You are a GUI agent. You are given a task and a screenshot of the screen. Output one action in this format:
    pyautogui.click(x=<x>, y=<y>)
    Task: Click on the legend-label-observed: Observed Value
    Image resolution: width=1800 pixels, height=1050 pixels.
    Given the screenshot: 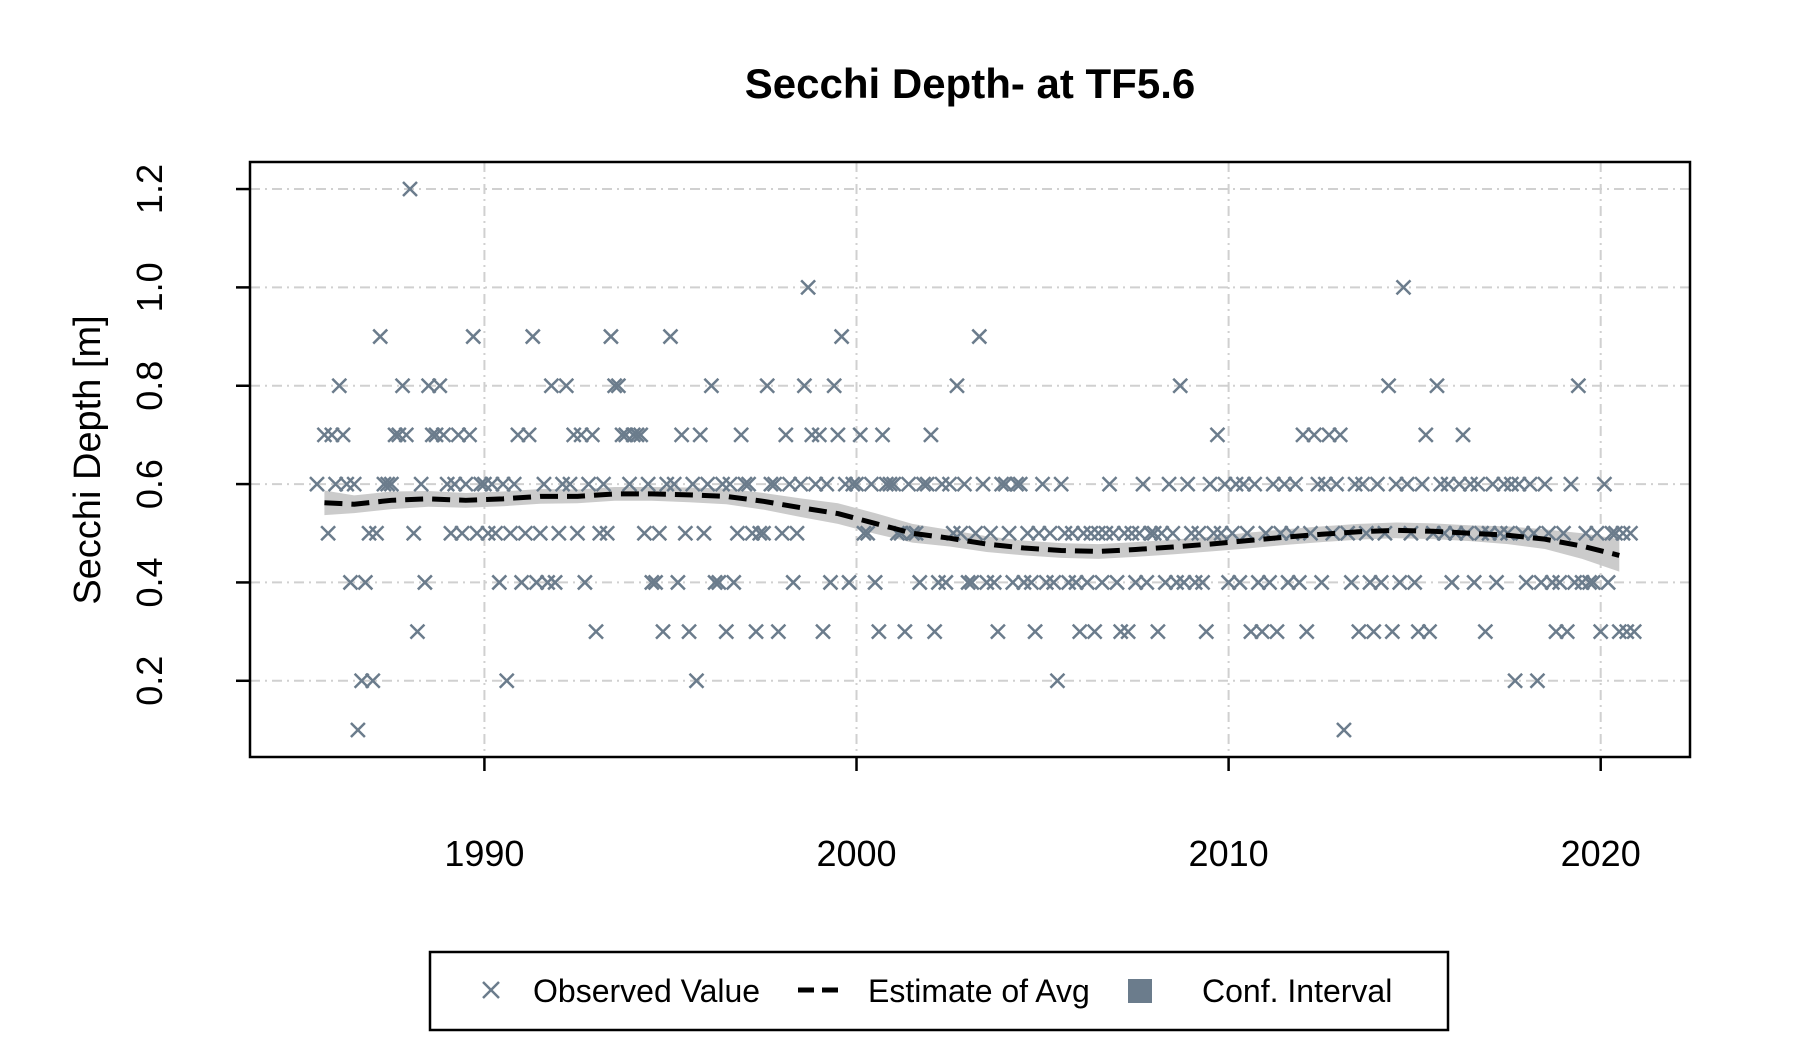 What is the action you would take?
    pyautogui.click(x=646, y=991)
    